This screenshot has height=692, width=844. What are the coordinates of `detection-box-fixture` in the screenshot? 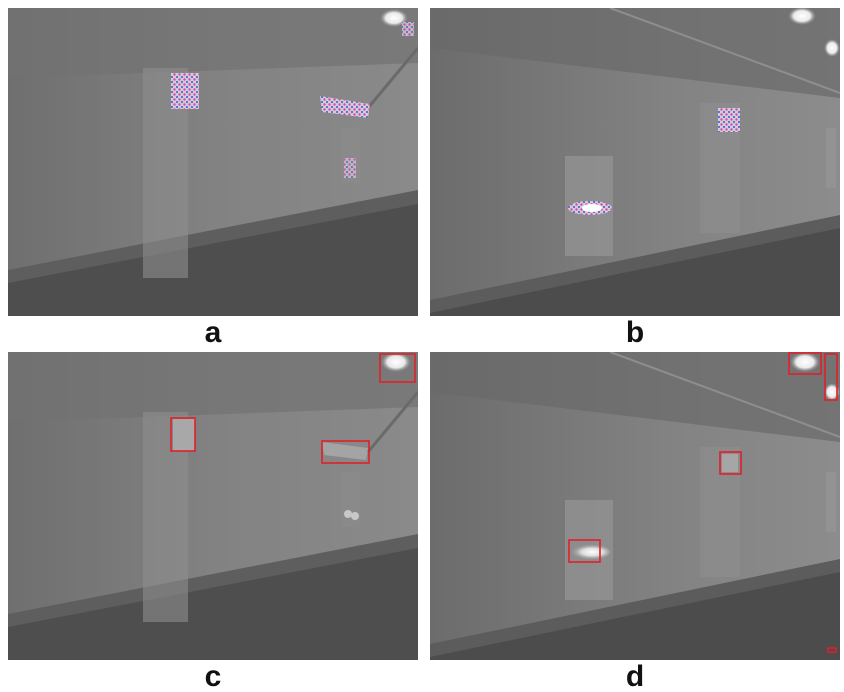 It's located at (345, 452).